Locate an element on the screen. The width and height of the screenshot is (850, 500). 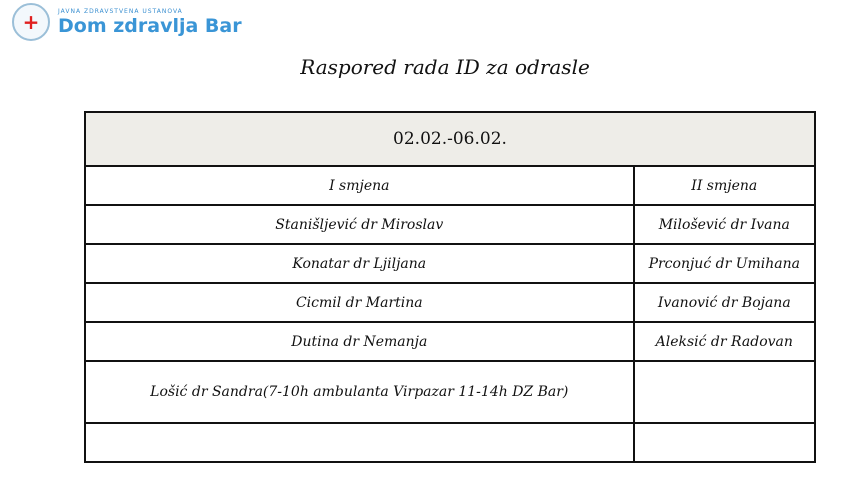
period-header: 02.02.-06.02. is located at coordinates (450, 139).